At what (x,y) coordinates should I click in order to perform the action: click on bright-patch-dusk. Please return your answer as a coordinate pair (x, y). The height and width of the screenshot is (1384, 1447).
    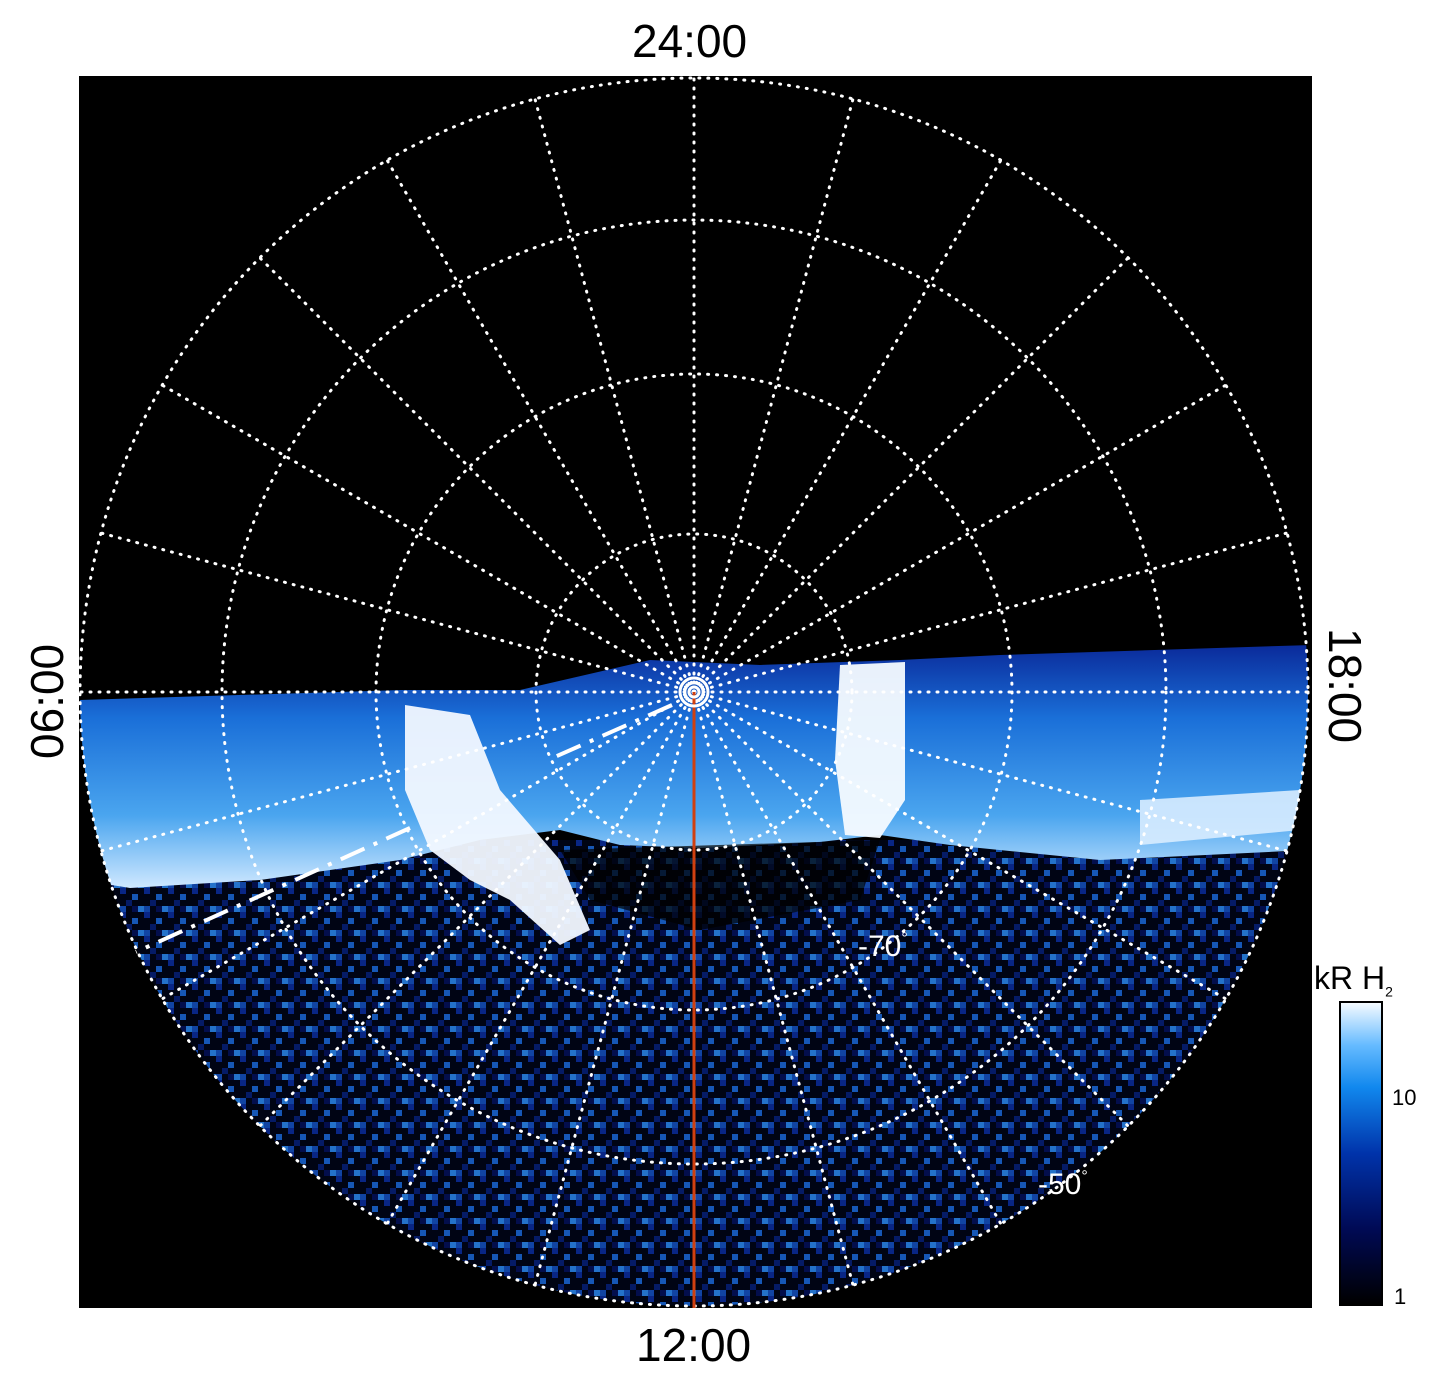
    Looking at the image, I should click on (870, 750).